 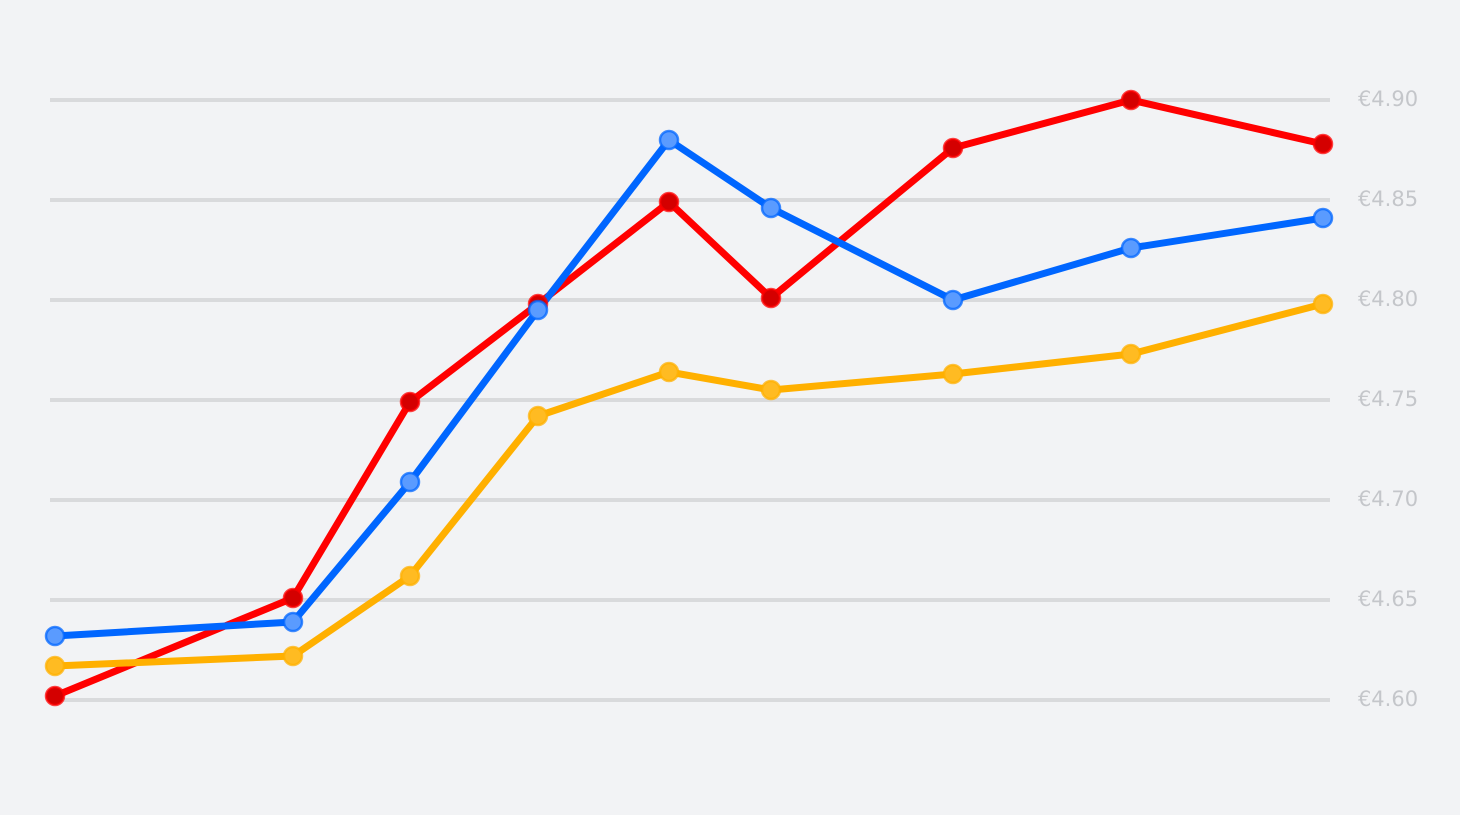 What do you see at coordinates (1388, 199) in the screenshot?
I see `y-tick-label: €4.85` at bounding box center [1388, 199].